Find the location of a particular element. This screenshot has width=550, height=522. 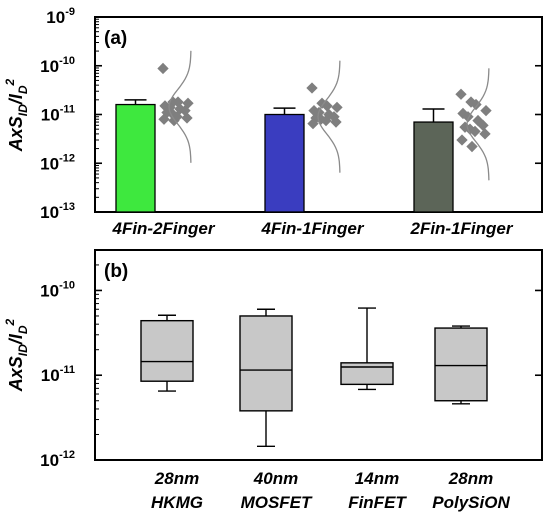

y-tick-label-a-4: 10-13 is located at coordinates (57, 211).